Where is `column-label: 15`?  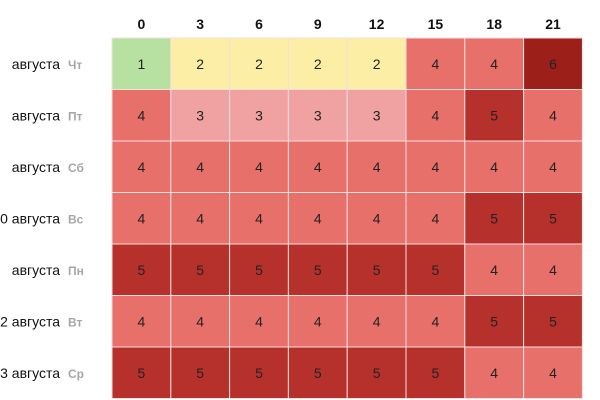
column-label: 15 is located at coordinates (436, 24).